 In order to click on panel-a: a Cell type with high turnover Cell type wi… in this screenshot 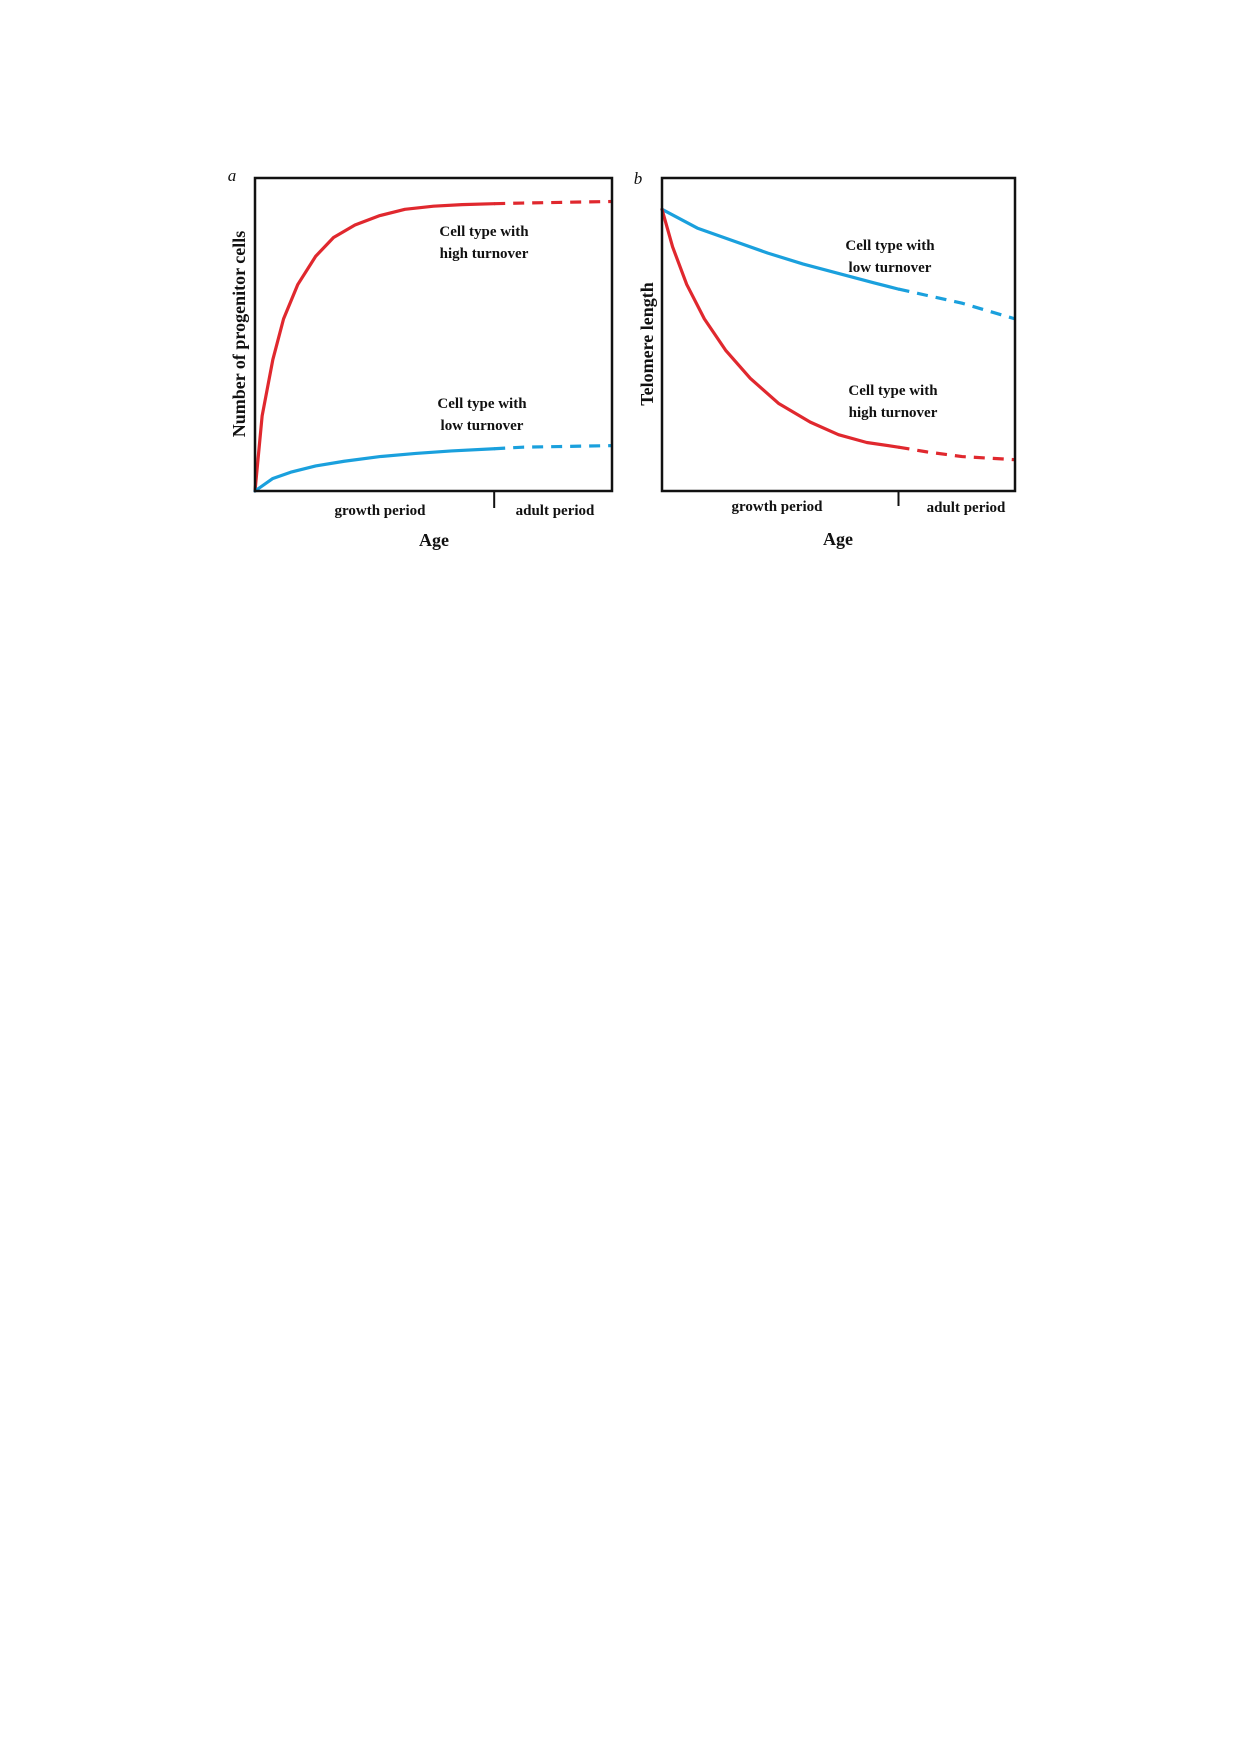, I will do `click(421, 358)`.